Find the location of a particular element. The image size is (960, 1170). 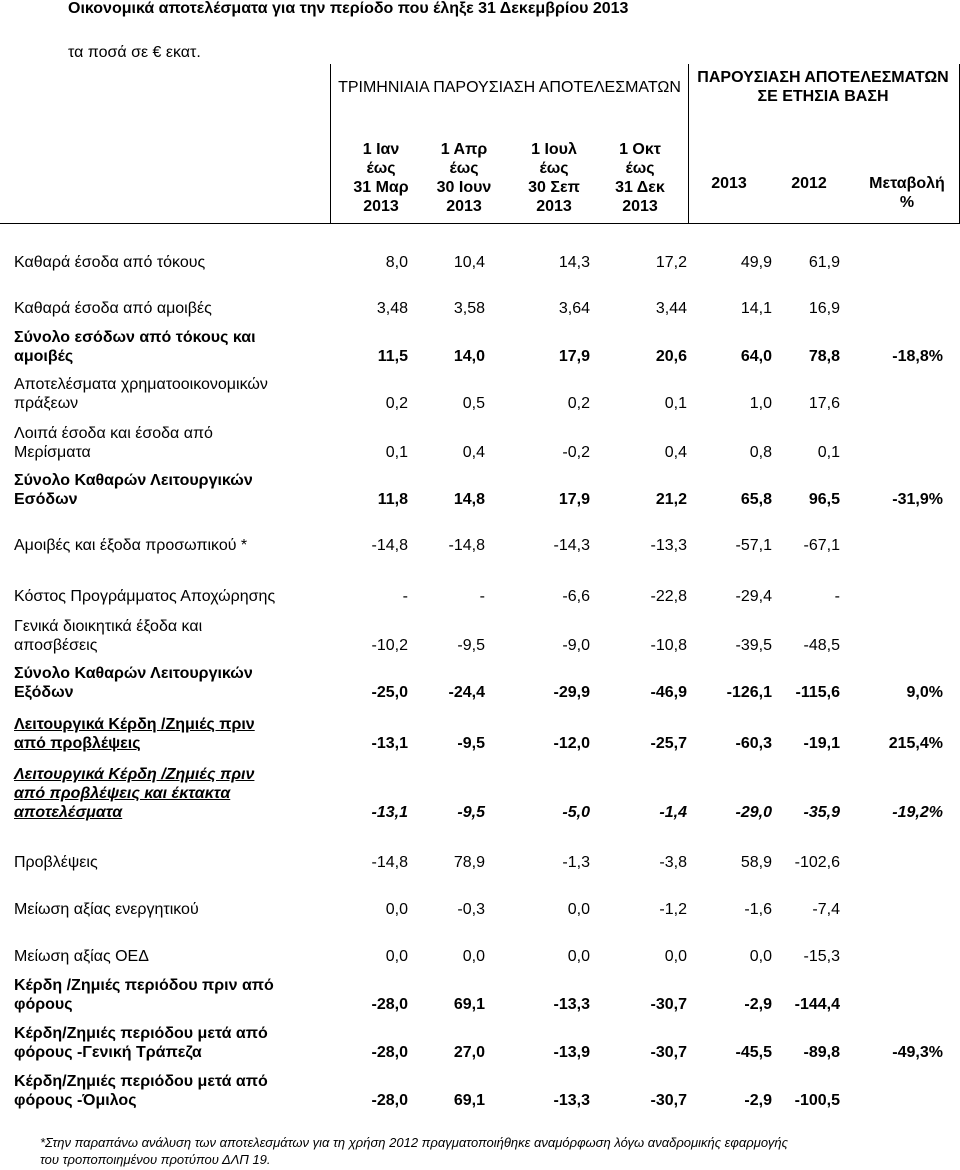

row-value: -1,4 is located at coordinates (673, 812).